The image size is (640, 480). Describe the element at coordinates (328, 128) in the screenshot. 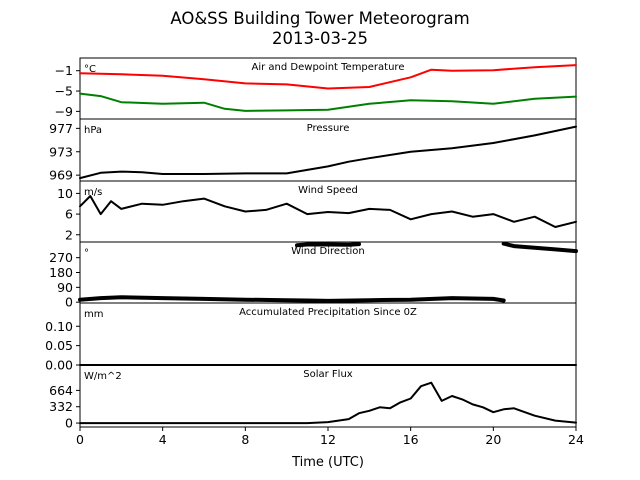

I see `panel-title: Pressure` at that location.